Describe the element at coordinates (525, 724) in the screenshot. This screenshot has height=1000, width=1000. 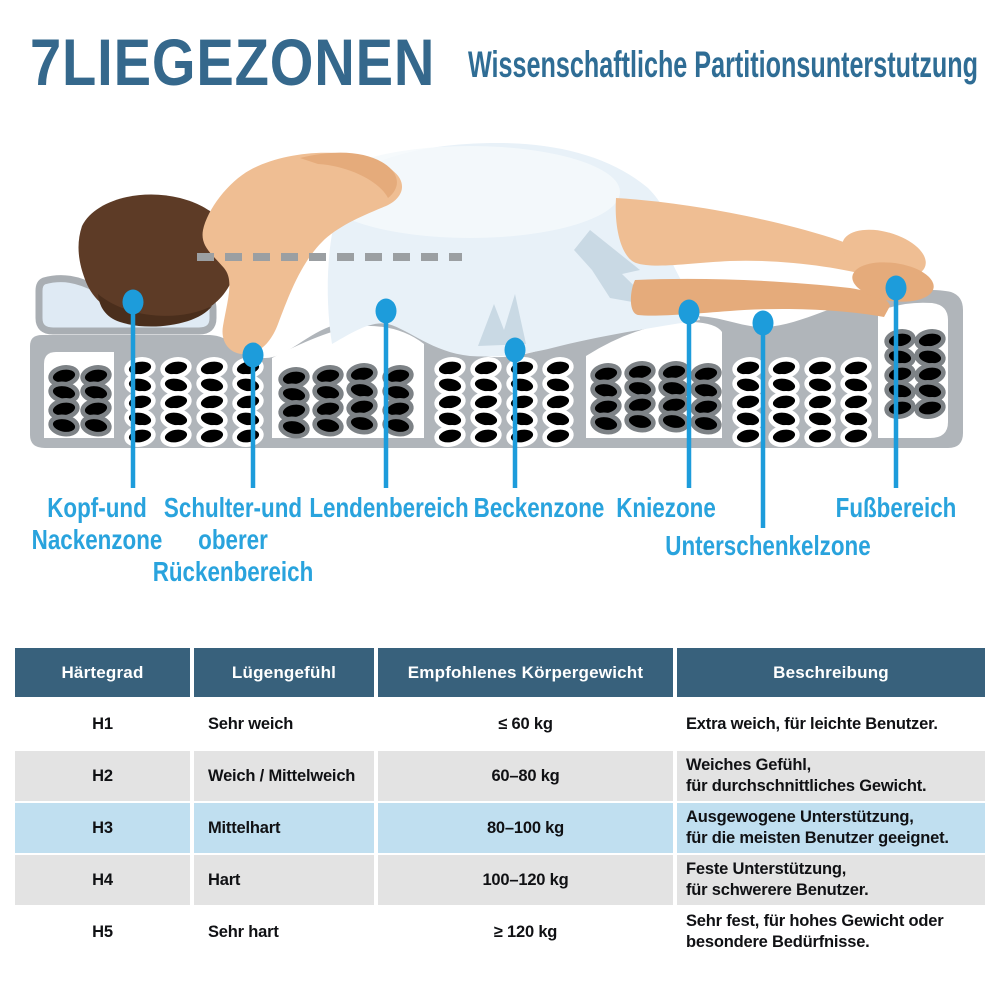
I see `table-cell-weight: ≤ 60 kg` at that location.